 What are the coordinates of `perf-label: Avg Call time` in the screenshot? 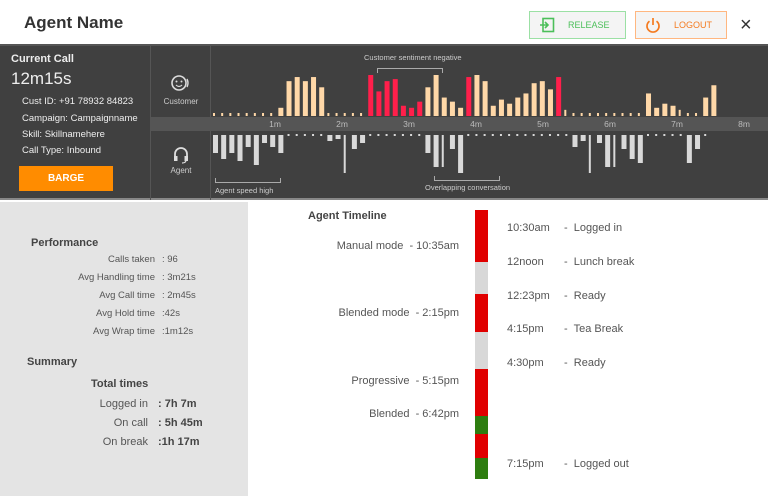 It's located at (127, 295).